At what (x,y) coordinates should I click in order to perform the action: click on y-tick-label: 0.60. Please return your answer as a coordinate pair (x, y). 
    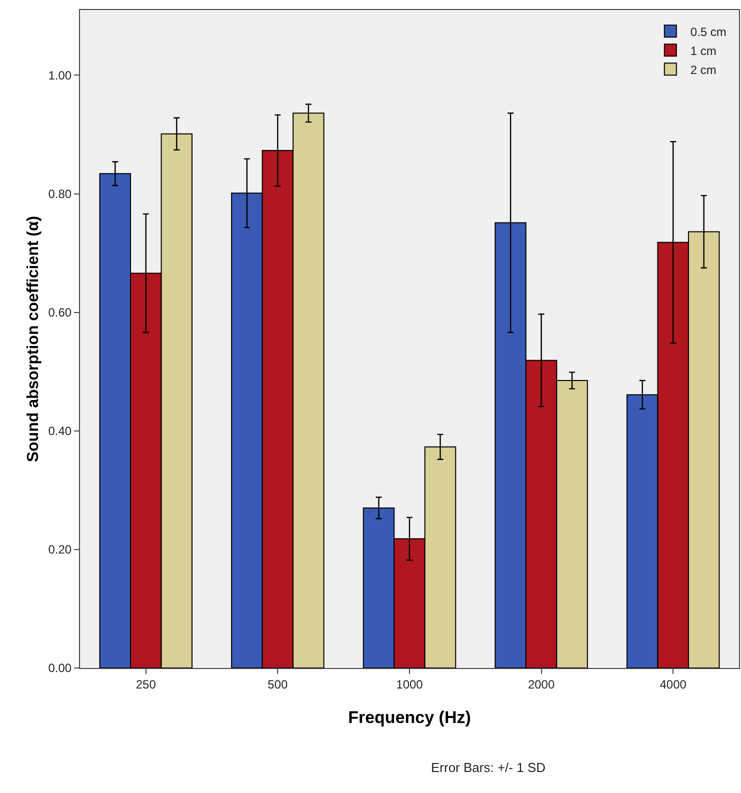
    Looking at the image, I should click on (60, 313).